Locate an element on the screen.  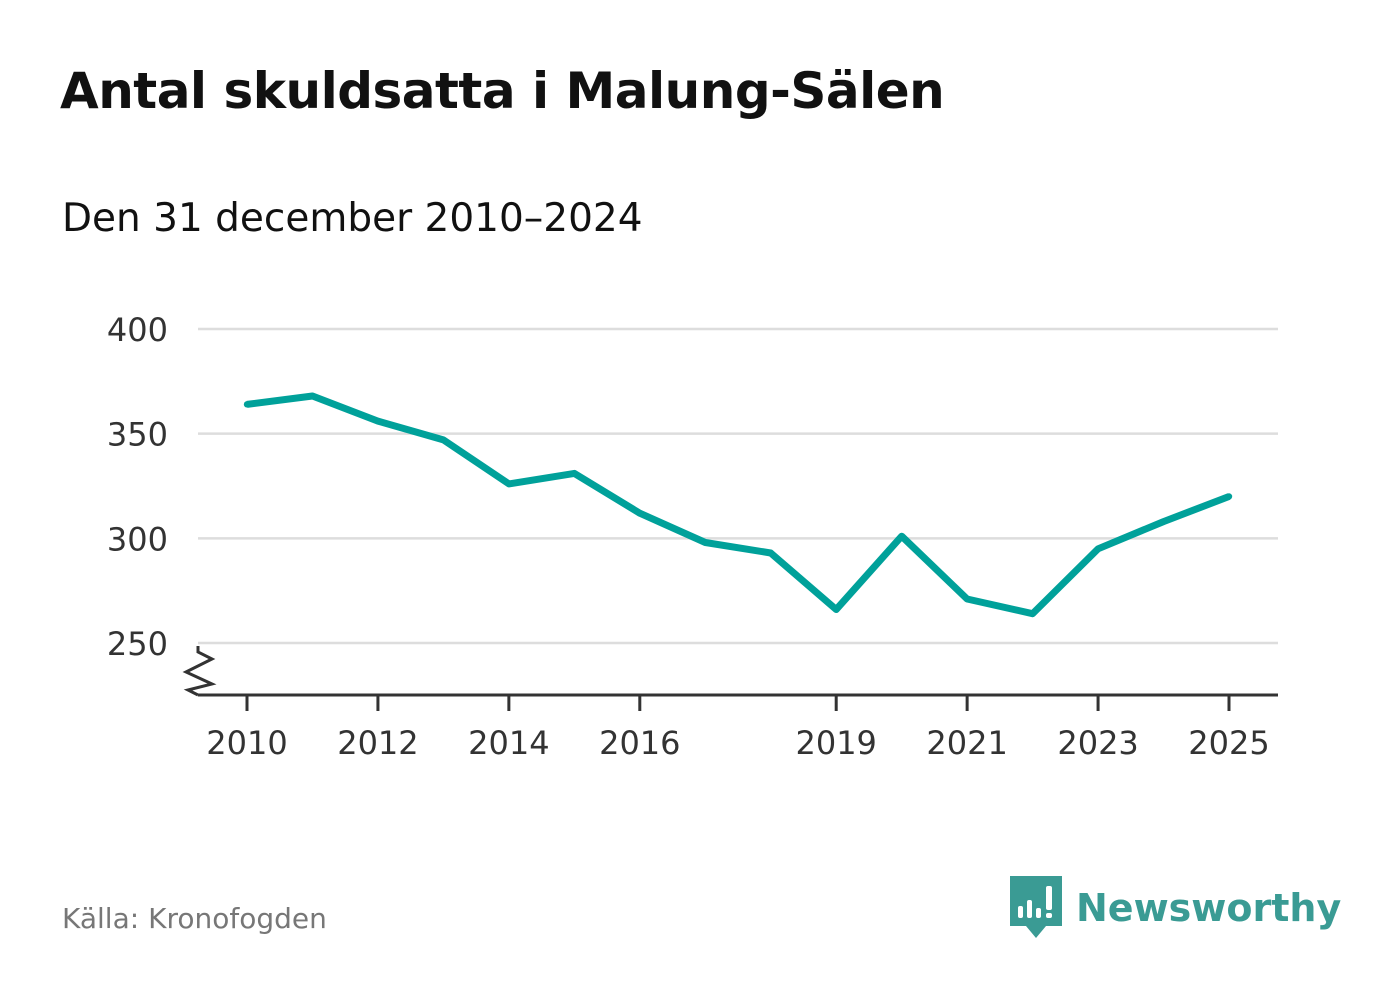
source-note: Källa: Kronofogden is located at coordinates (194, 918).